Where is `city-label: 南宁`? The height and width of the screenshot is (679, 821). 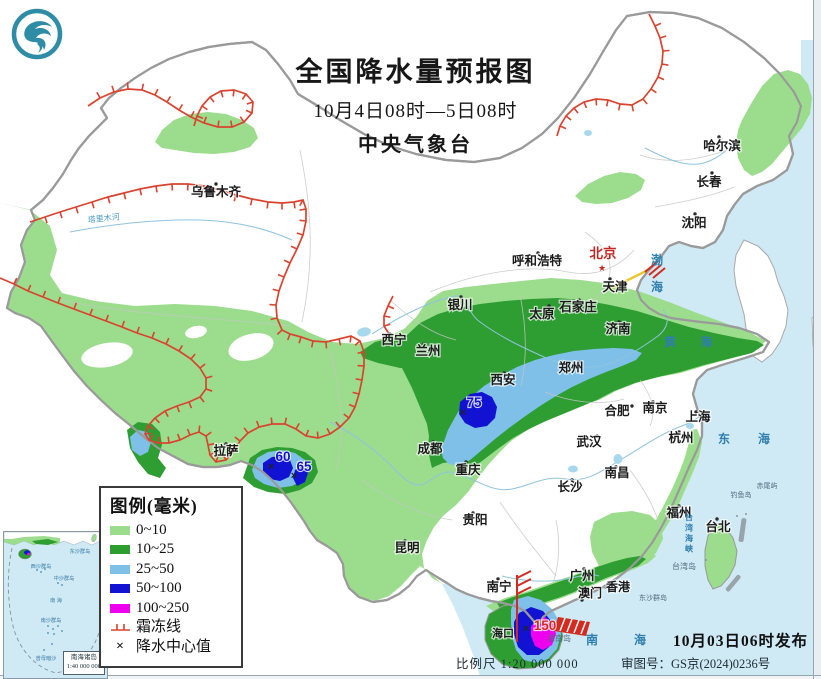 city-label: 南宁 is located at coordinates (498, 586).